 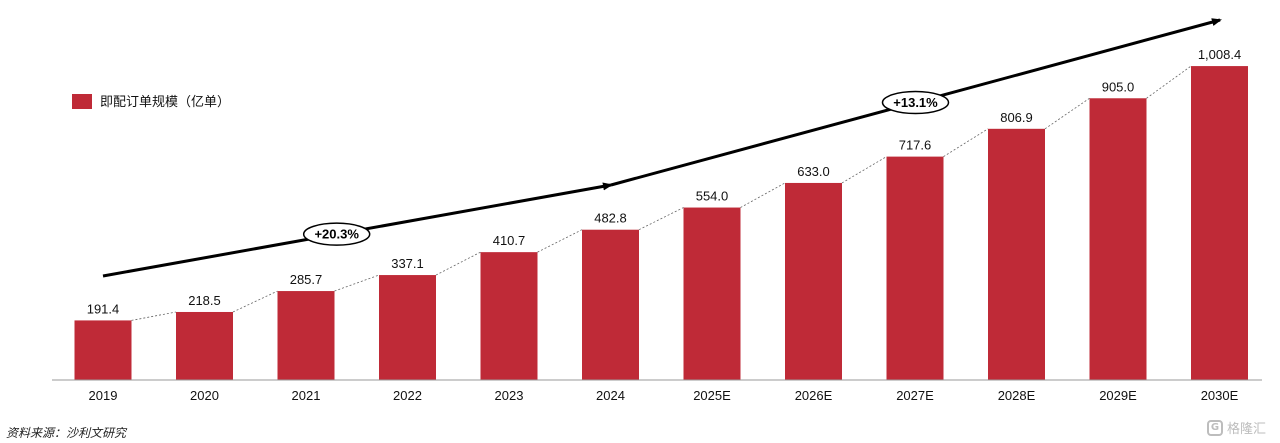 I want to click on value-label: 905.0, so click(x=1118, y=86).